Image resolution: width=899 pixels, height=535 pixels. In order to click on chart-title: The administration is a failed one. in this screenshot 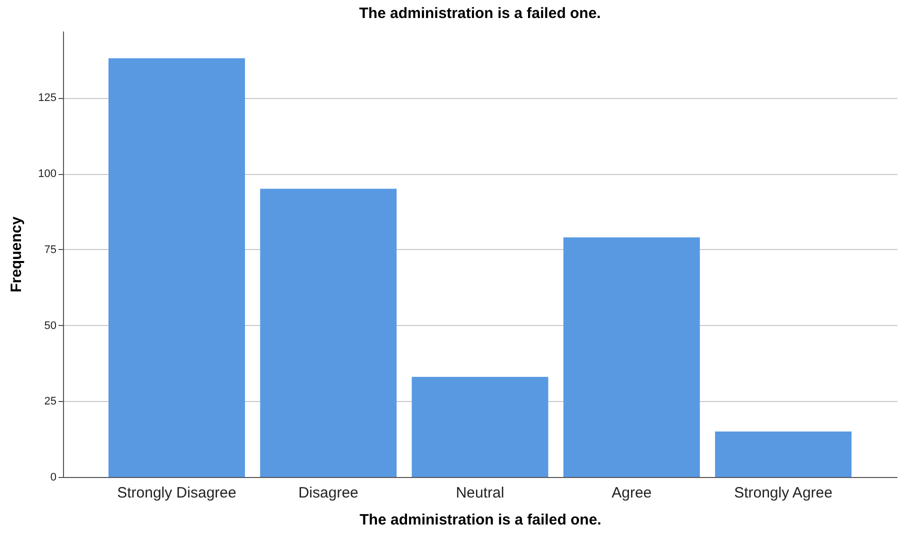, I will do `click(480, 13)`.